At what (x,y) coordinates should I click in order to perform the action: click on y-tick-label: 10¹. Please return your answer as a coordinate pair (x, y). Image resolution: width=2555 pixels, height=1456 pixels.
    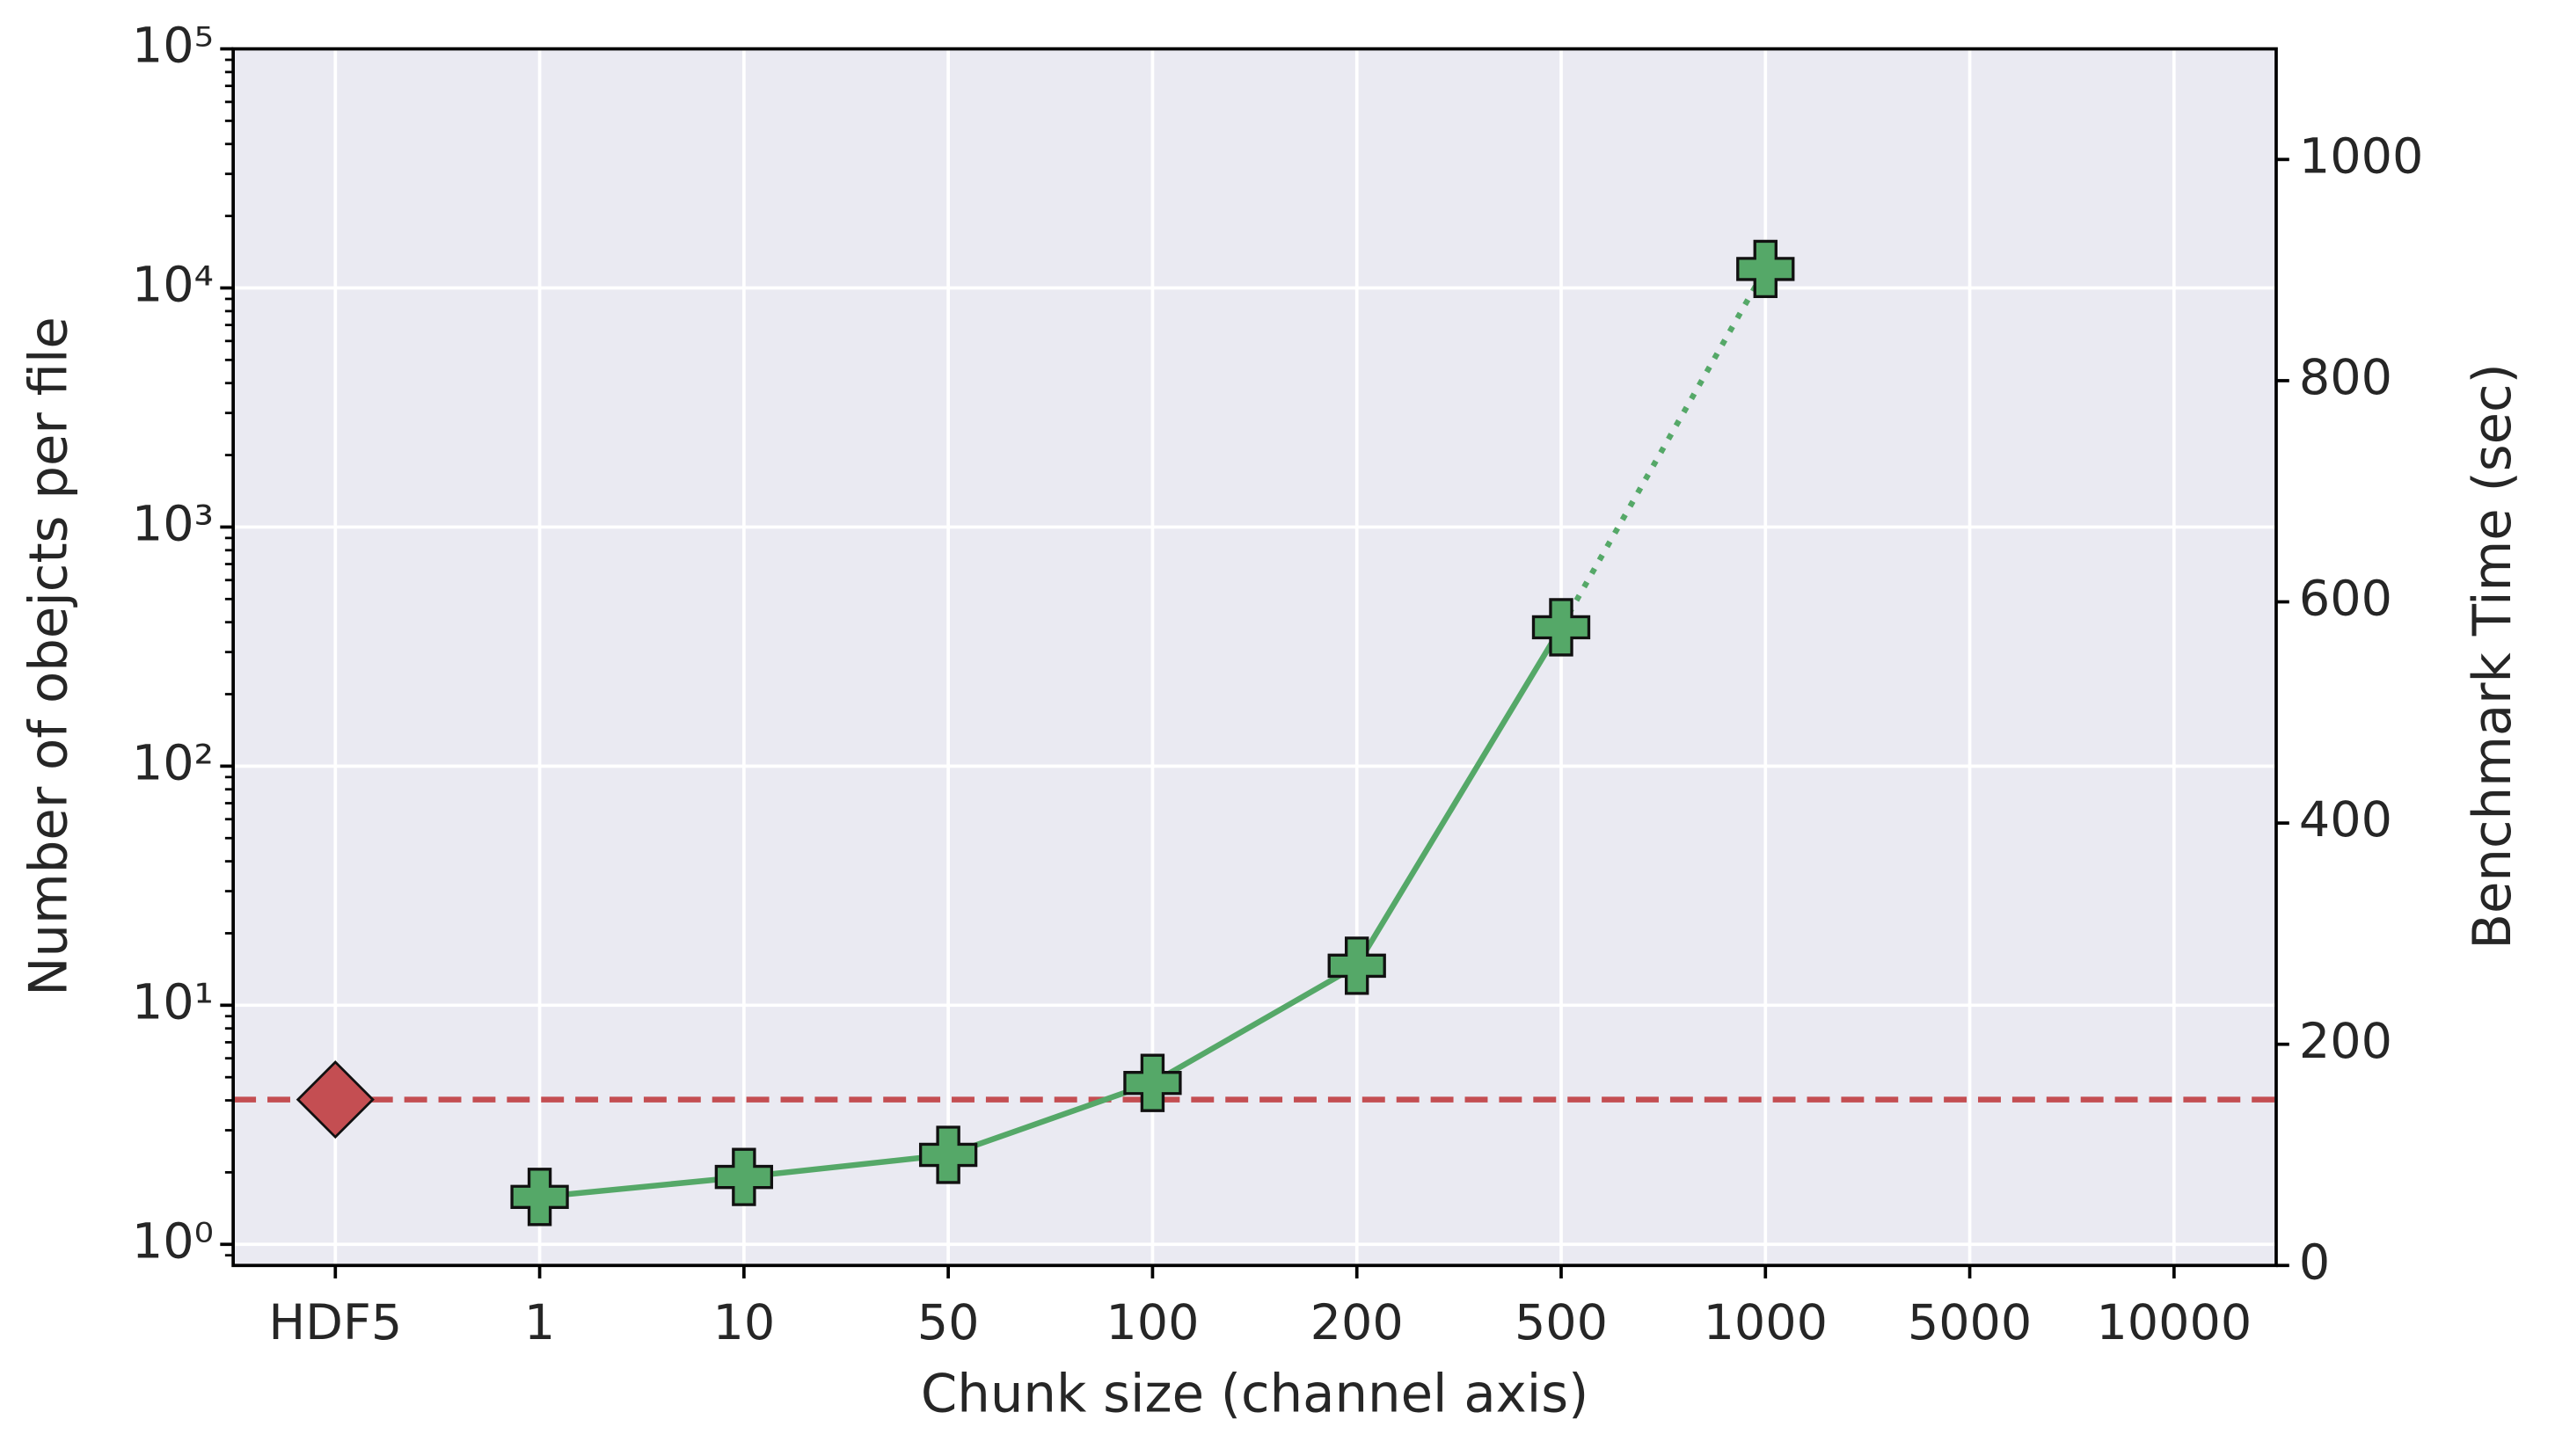
    Looking at the image, I should click on (173, 1001).